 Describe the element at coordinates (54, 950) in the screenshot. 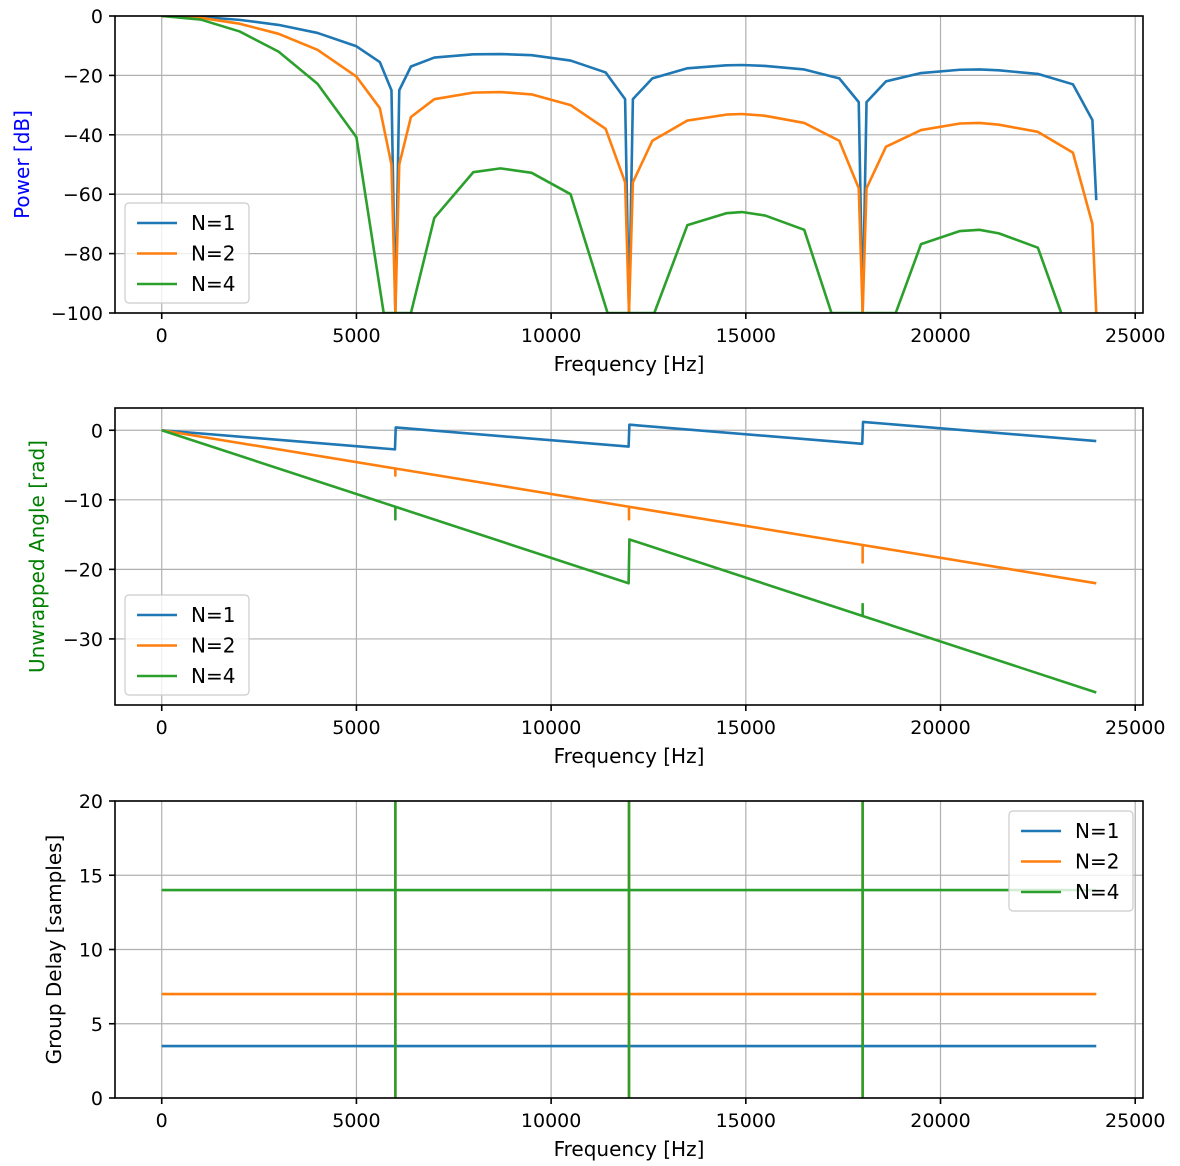

I see `y-axis-label: Group Delay [samples]` at that location.